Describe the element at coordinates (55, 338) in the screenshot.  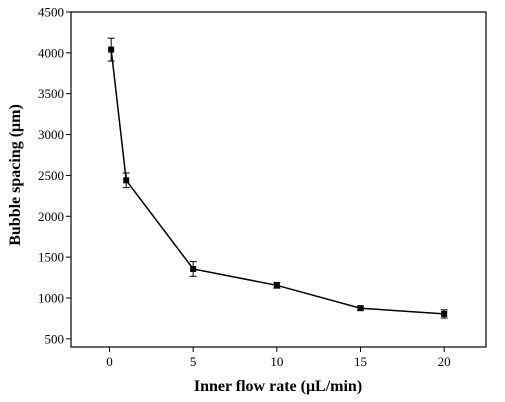
I see `y-tick-label: 500` at that location.